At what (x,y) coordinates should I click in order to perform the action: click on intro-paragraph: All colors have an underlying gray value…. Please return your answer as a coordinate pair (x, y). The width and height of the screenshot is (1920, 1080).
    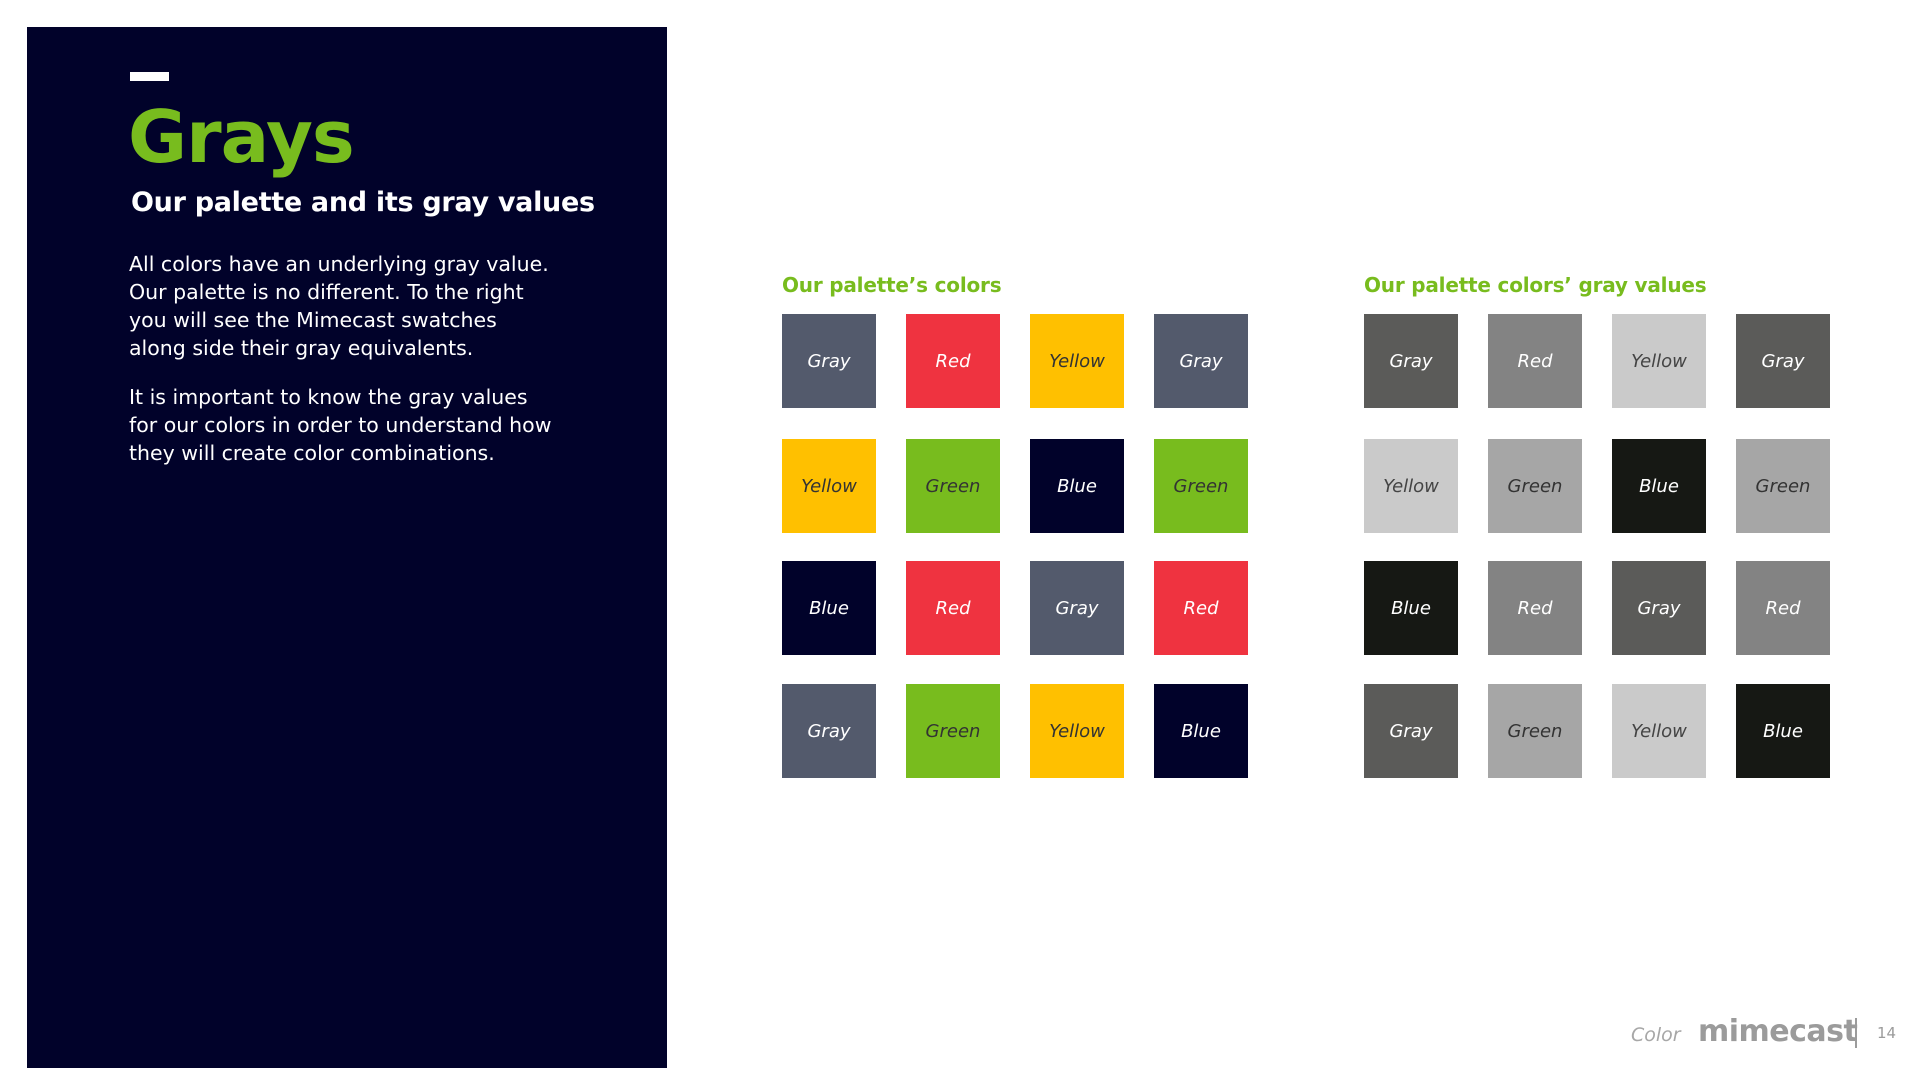
    Looking at the image, I should click on (339, 306).